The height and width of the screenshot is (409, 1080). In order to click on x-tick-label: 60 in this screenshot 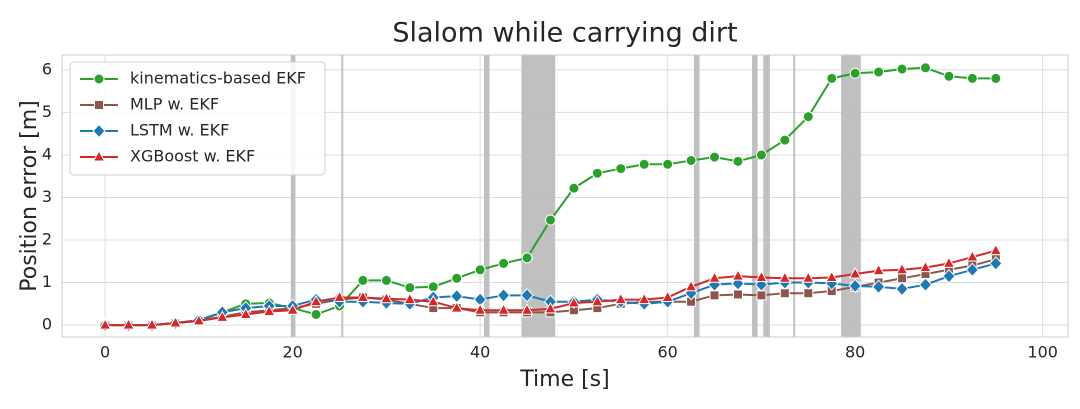, I will do `click(667, 352)`.